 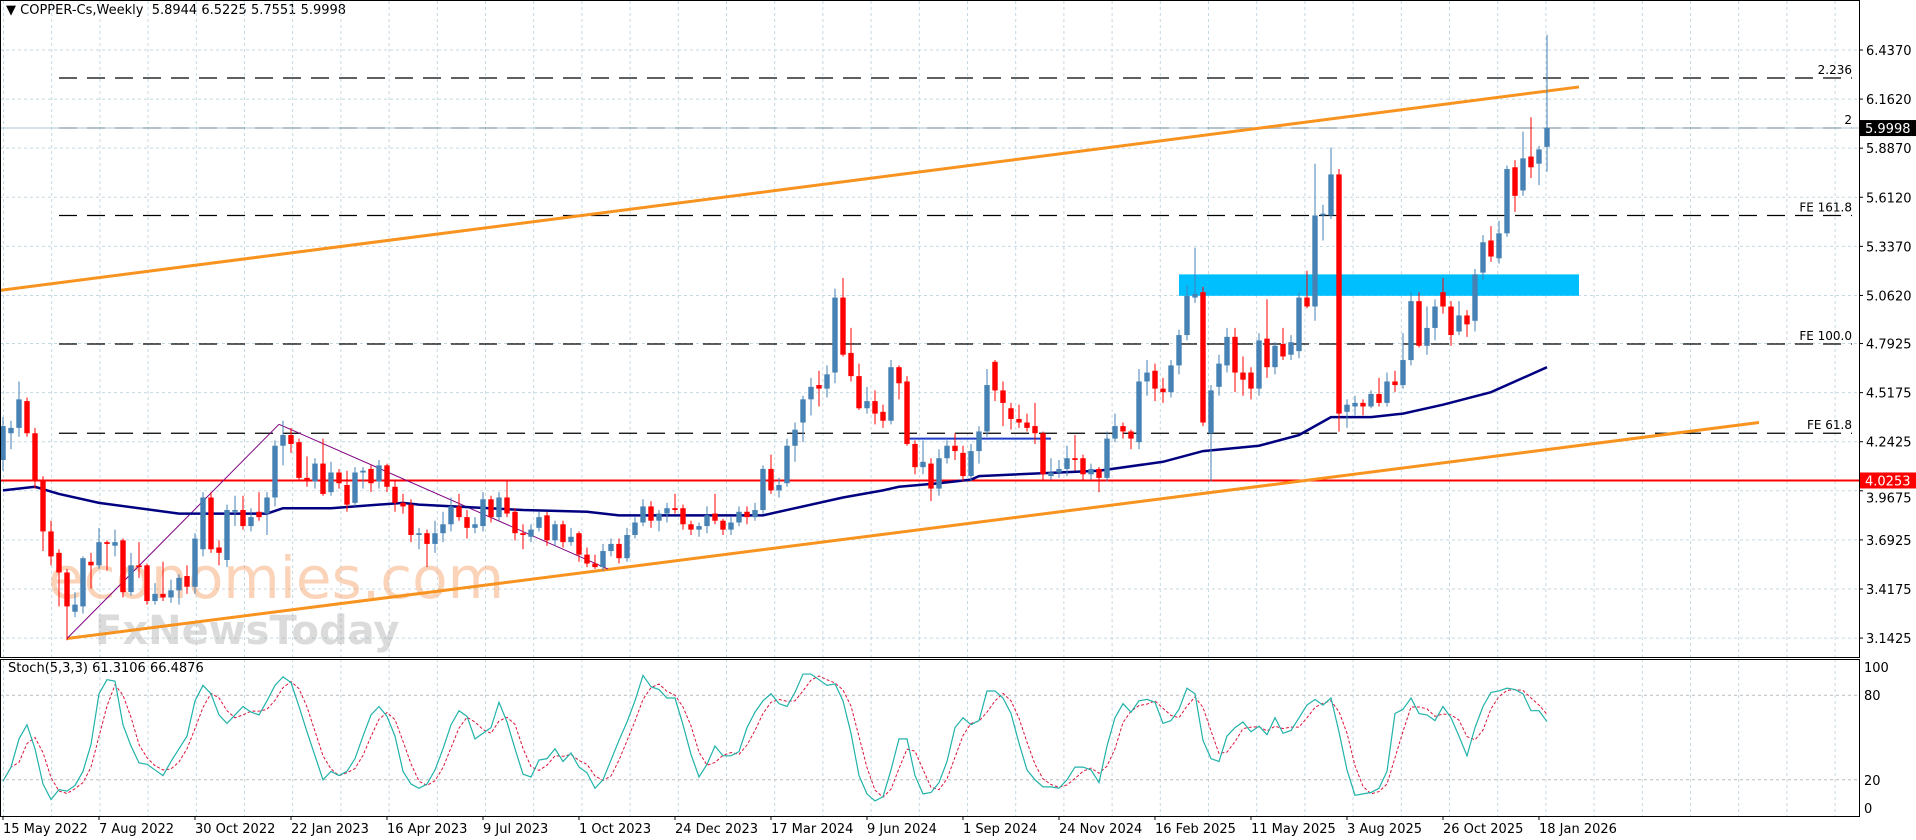 I want to click on price-tick-label: 6.1620, so click(x=1889, y=100).